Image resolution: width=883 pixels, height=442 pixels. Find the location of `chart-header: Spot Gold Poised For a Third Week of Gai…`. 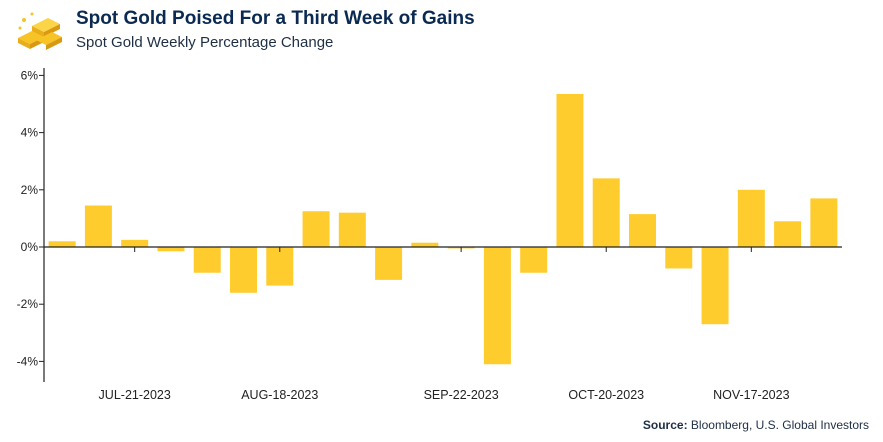

chart-header: Spot Gold Poised For a Third Week of Gai… is located at coordinates (442, 31).